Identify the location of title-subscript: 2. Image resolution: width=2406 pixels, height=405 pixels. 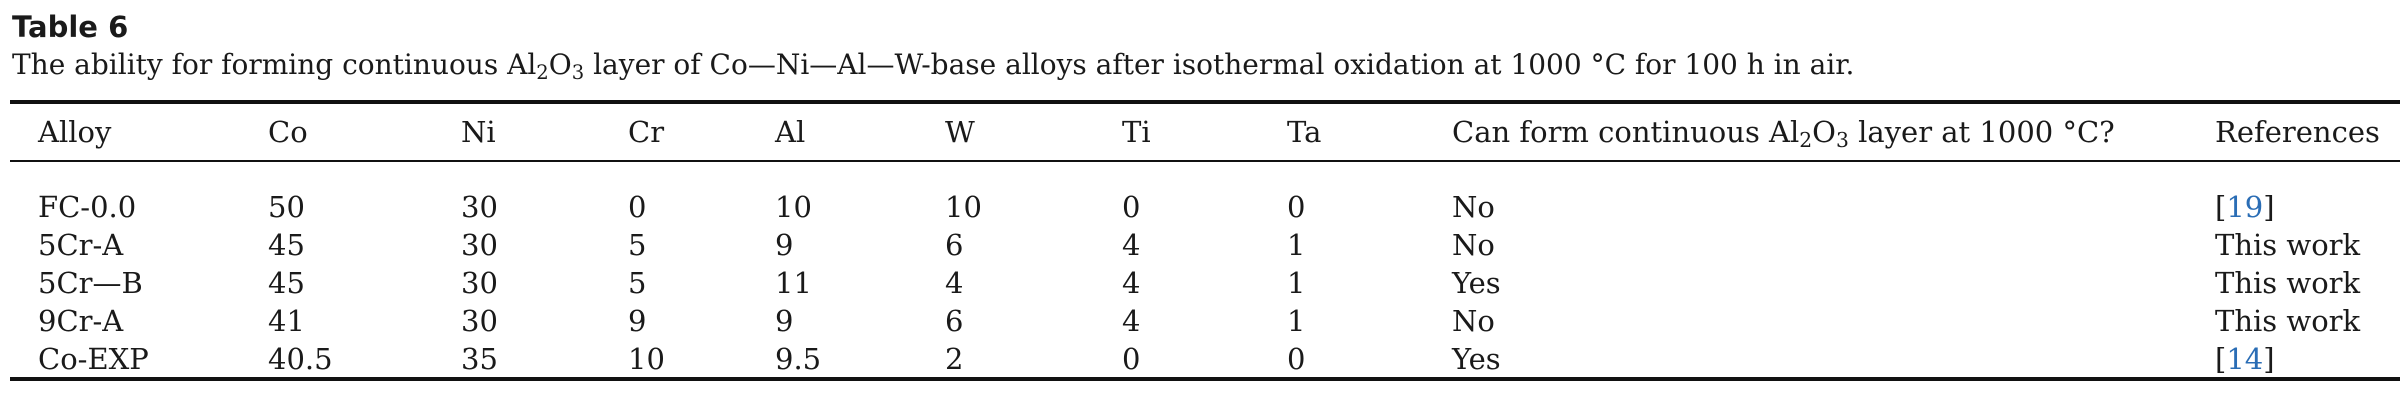
(542, 72).